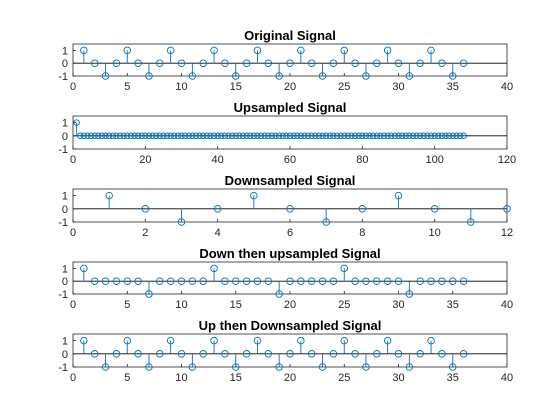 This screenshot has height=420, width=560. Describe the element at coordinates (290, 107) in the screenshot. I see `title-upsampled-signal: Upsampled Signal` at that location.